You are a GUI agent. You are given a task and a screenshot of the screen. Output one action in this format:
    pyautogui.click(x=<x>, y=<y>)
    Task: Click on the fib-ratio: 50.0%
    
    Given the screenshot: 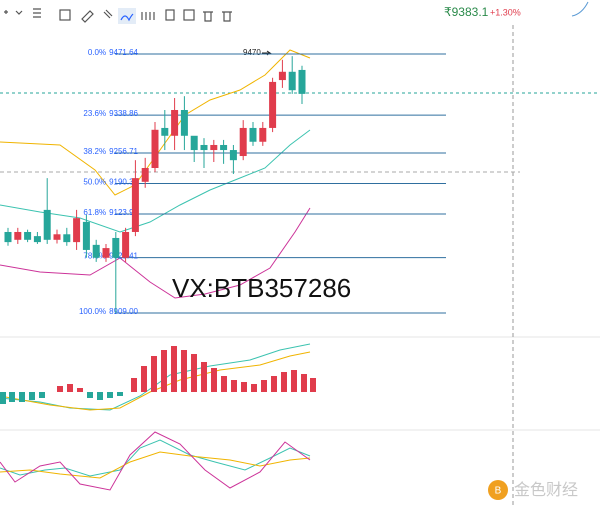 What is the action you would take?
    pyautogui.click(x=94, y=182)
    